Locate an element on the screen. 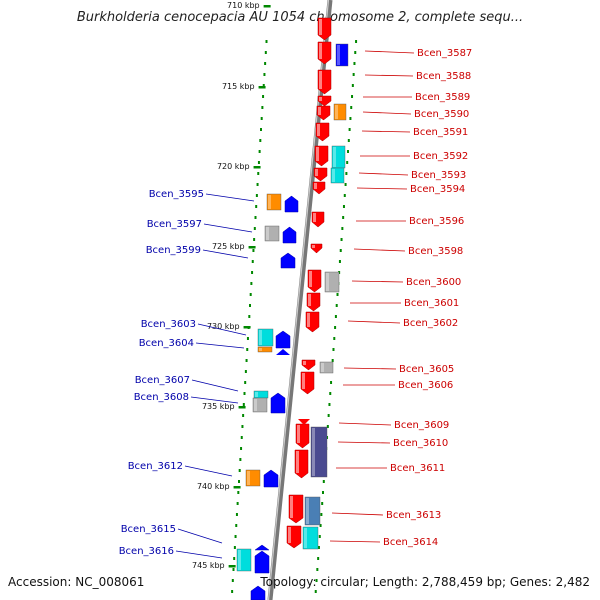 This screenshot has height=600, width=600. kbp-tick-label: 745 kbp is located at coordinates (208, 565).